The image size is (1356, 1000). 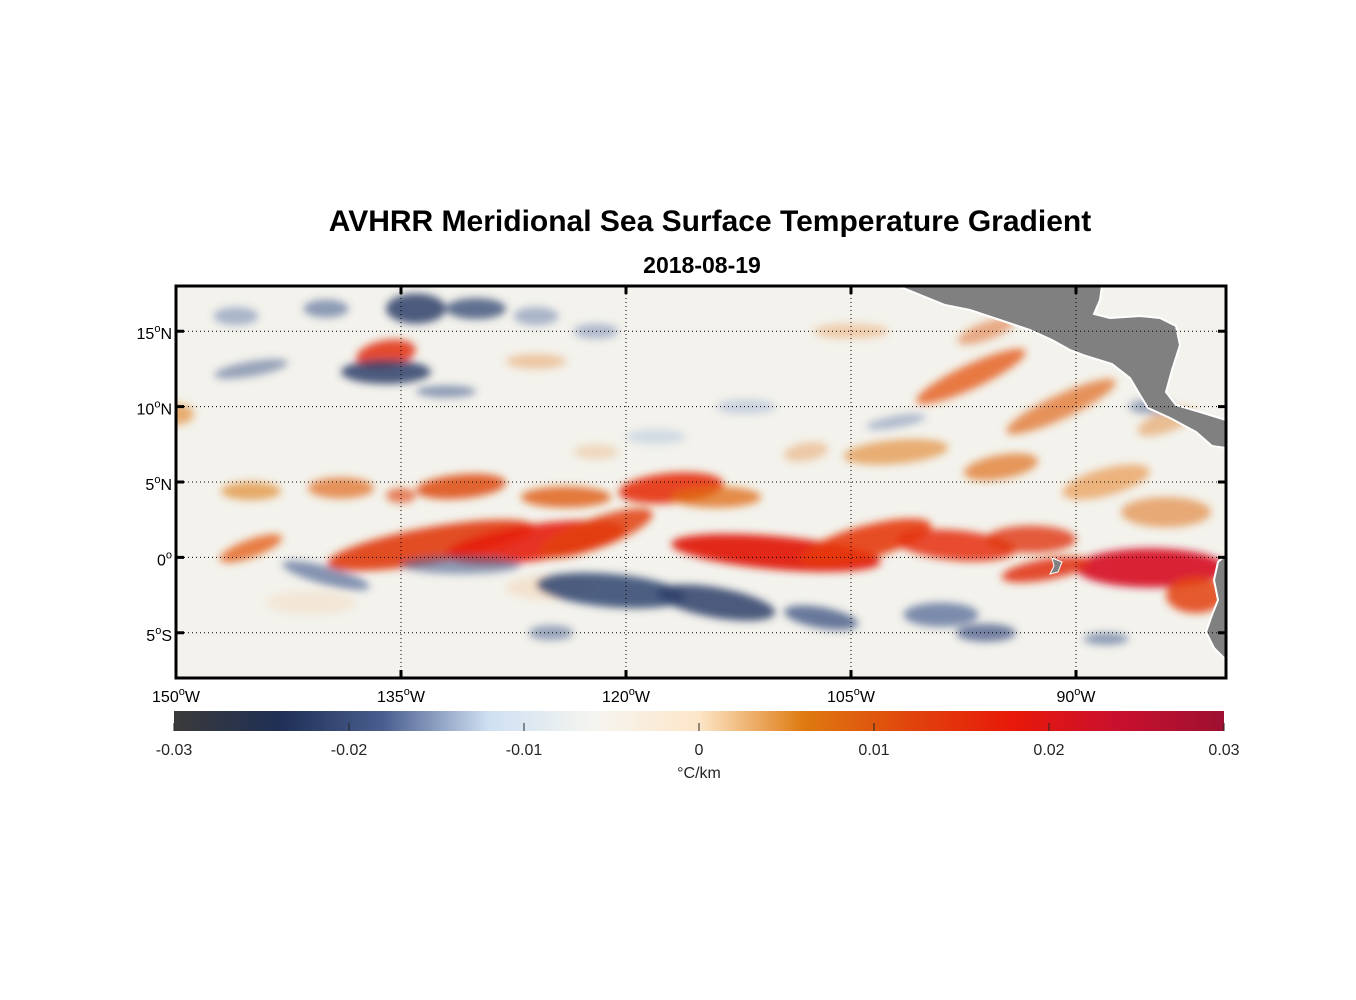 What do you see at coordinates (174, 750) in the screenshot?
I see `colorbar-tick-label: -0.03` at bounding box center [174, 750].